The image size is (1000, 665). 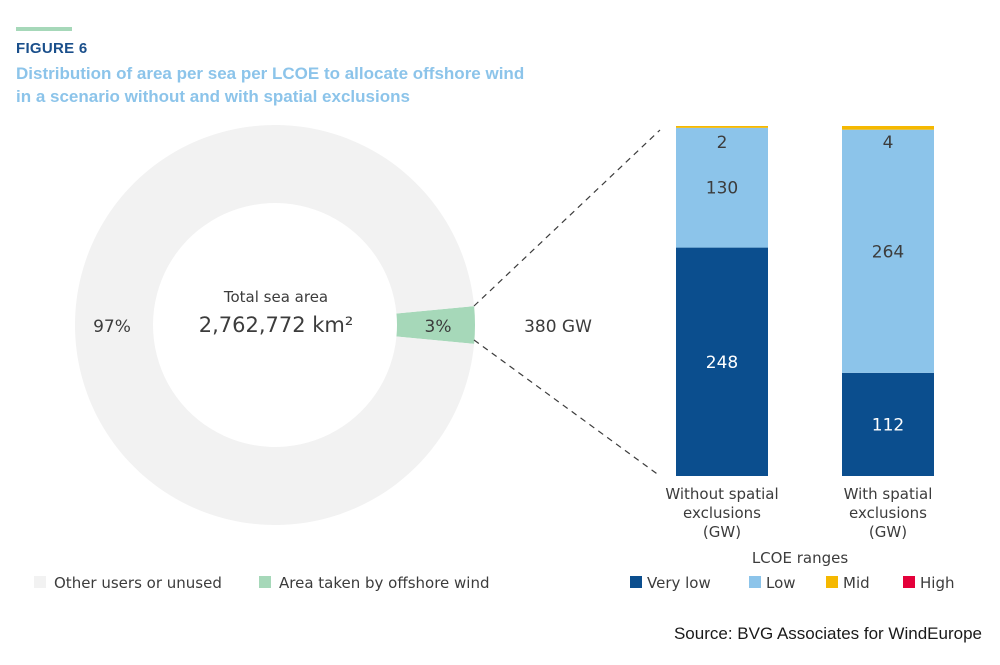 What do you see at coordinates (265, 582) in the screenshot?
I see `legend-swatch-offshore-wind` at bounding box center [265, 582].